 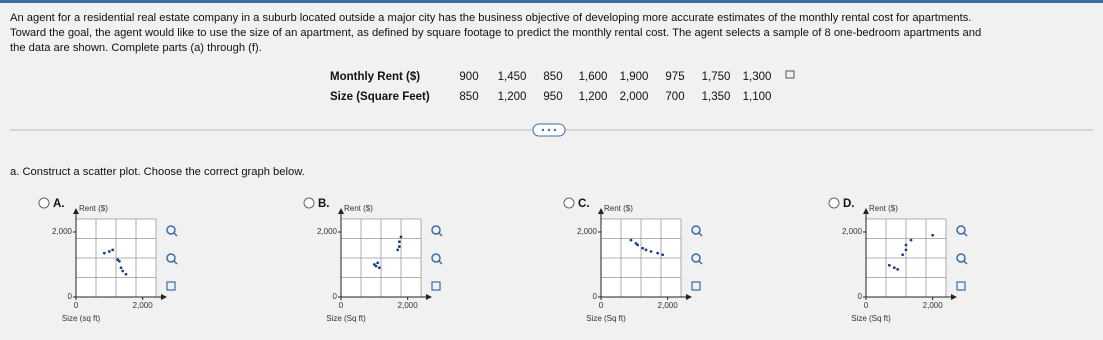 What do you see at coordinates (552, 97) in the screenshot?
I see `cell: 950` at bounding box center [552, 97].